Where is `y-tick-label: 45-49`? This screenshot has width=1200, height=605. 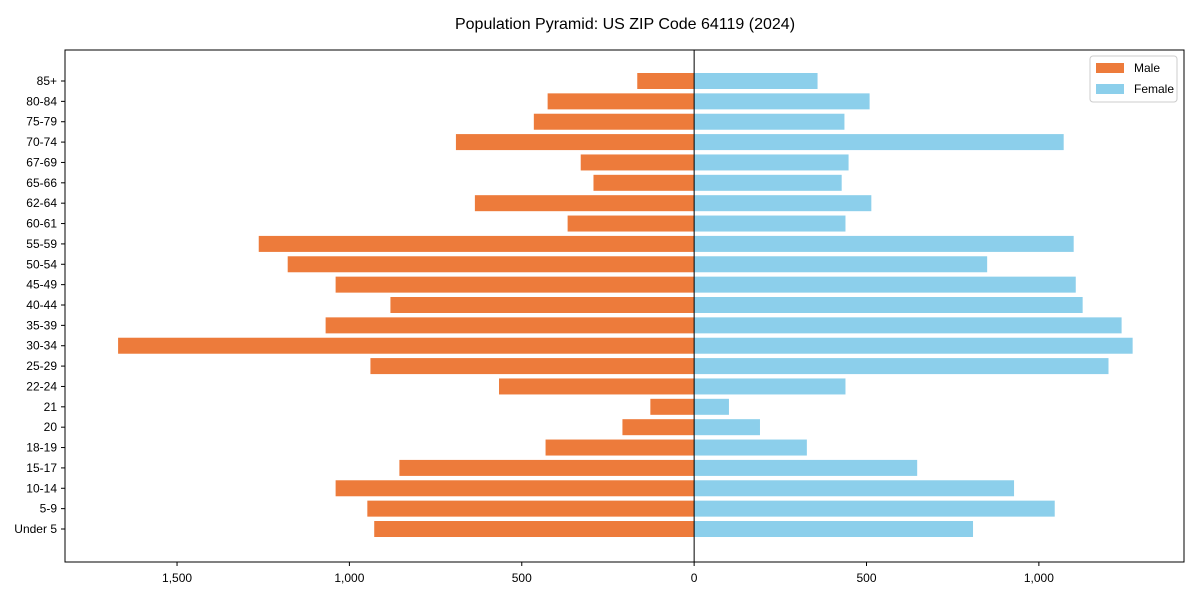
y-tick-label: 45-49 is located at coordinates (41, 285).